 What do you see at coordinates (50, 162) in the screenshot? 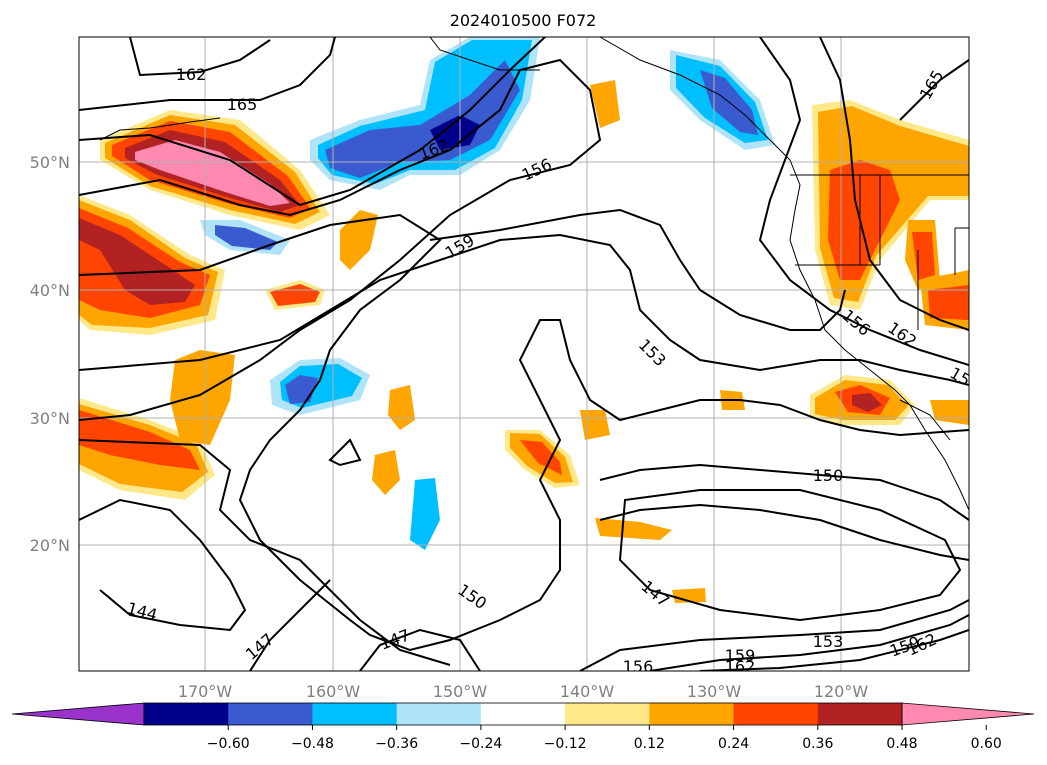
I see `lat-label: 50°N` at bounding box center [50, 162].